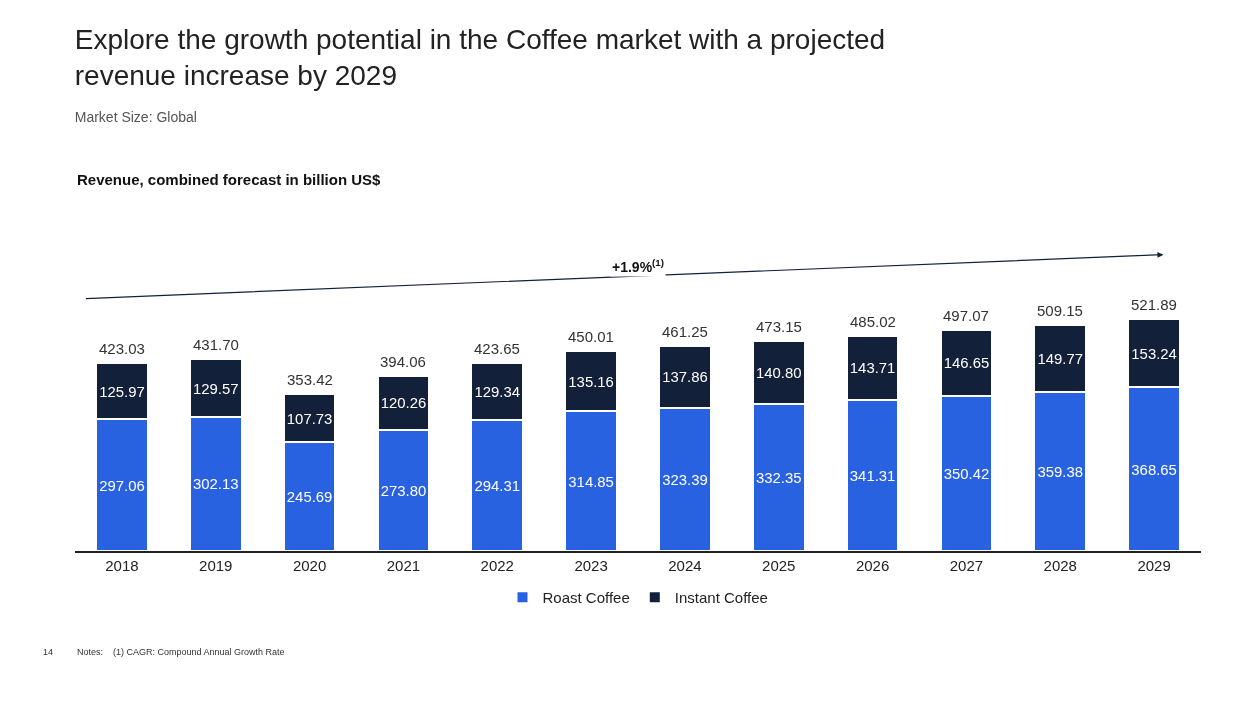 The height and width of the screenshot is (701, 1246). I want to click on data-label: 129.57, so click(215, 388).